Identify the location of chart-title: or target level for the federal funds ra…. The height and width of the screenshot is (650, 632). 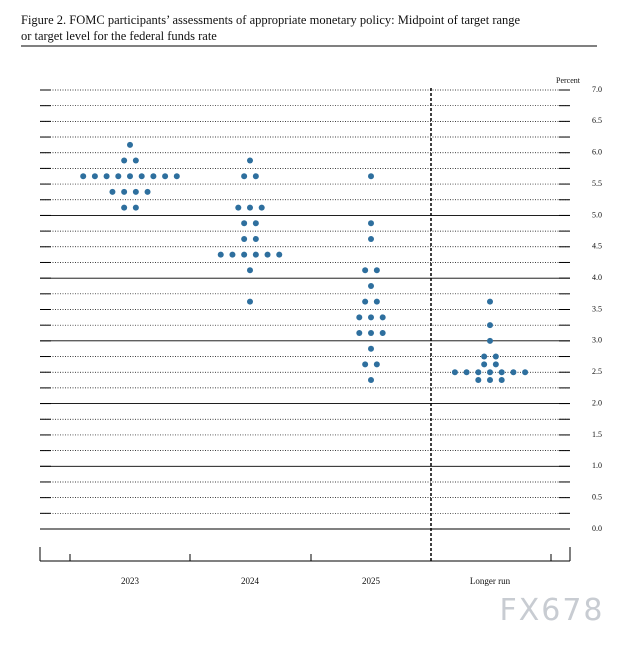
(119, 36).